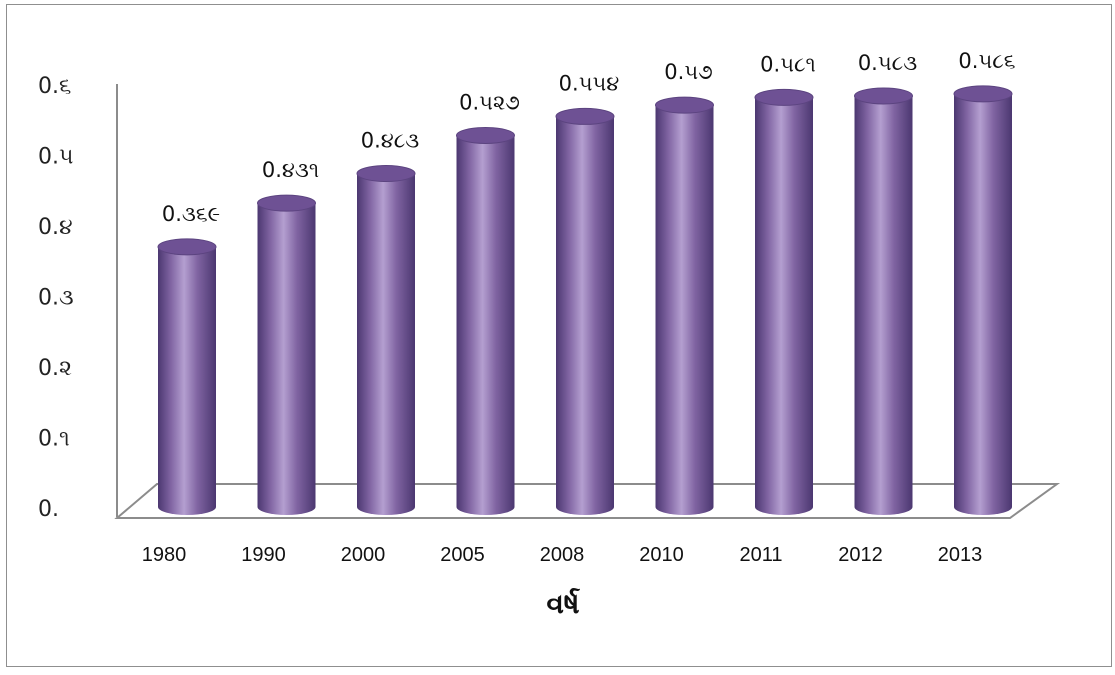 The height and width of the screenshot is (675, 1115). Describe the element at coordinates (263, 555) in the screenshot. I see `x-tick-label: 1990` at that location.